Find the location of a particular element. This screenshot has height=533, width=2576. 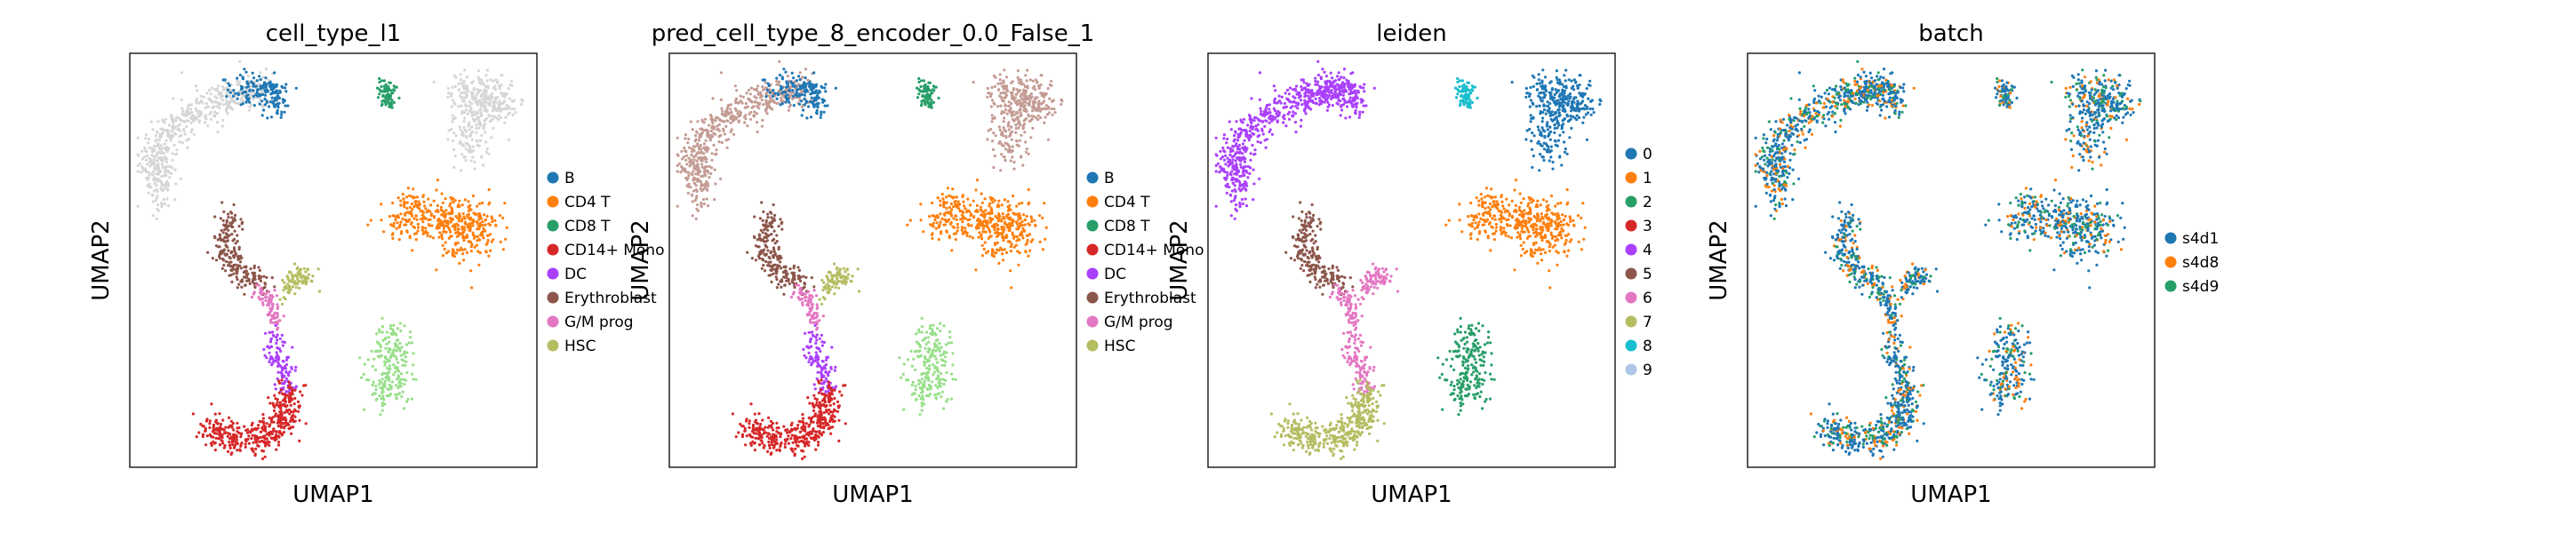

scatter-points is located at coordinates (330, 260).